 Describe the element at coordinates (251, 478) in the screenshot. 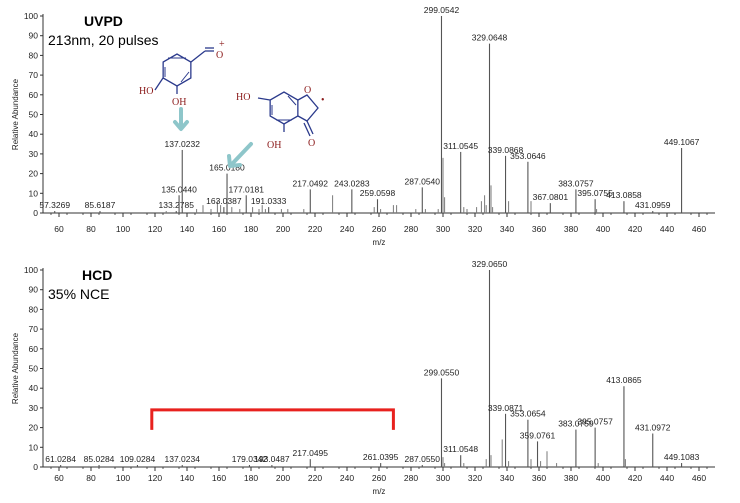

I see `x-tick-label: 180` at that location.